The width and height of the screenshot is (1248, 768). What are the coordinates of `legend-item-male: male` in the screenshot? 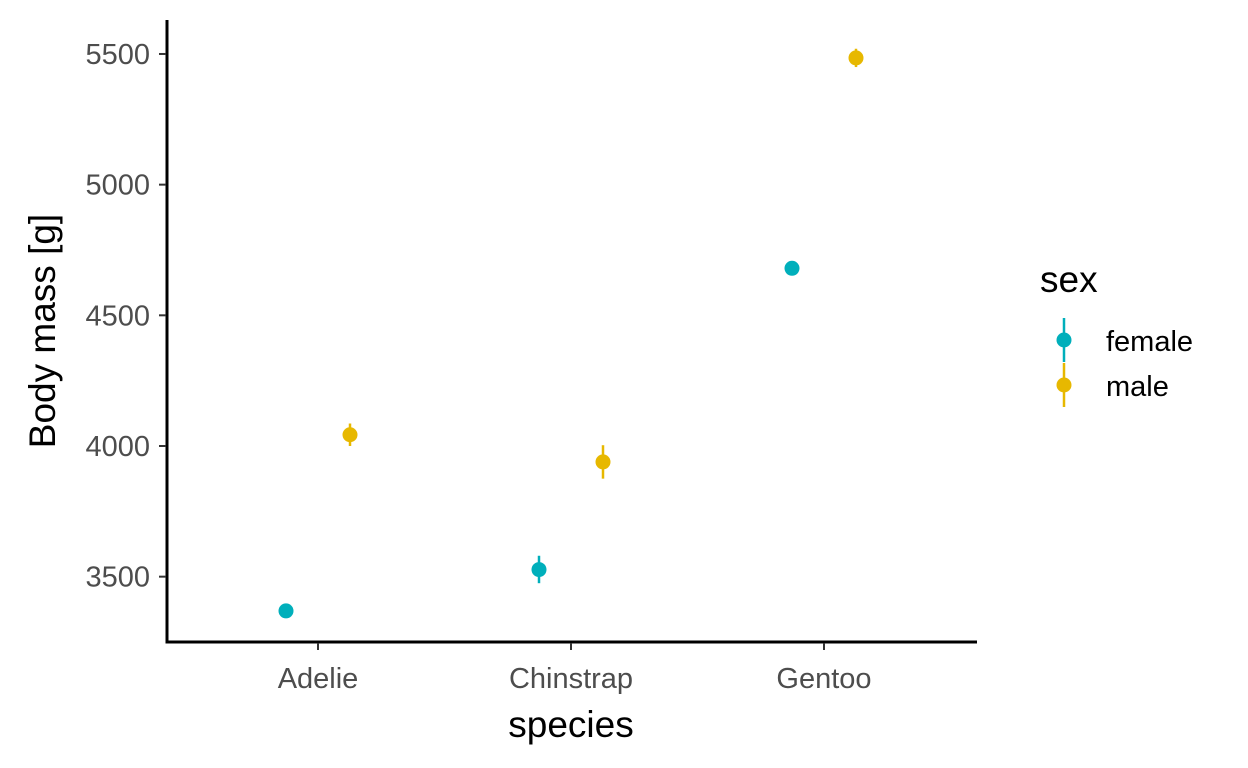 It's located at (1112, 385).